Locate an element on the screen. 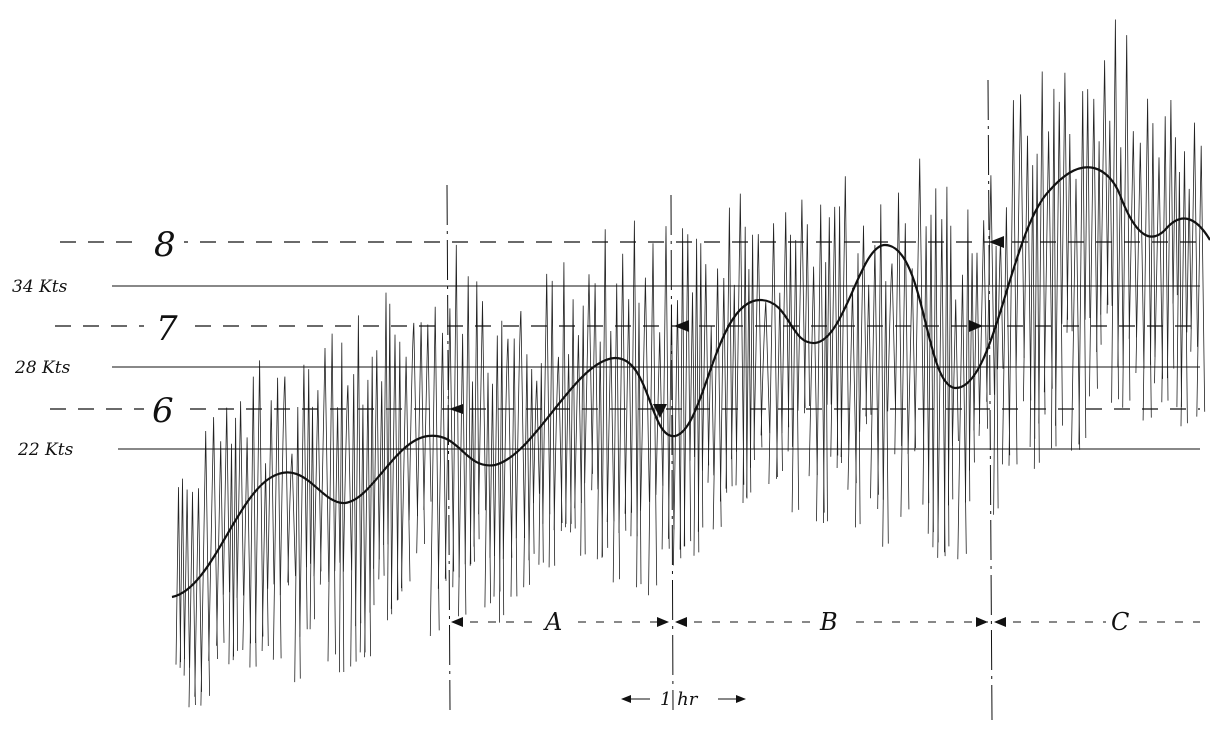  arrow-left-force6 is located at coordinates (456, 409).